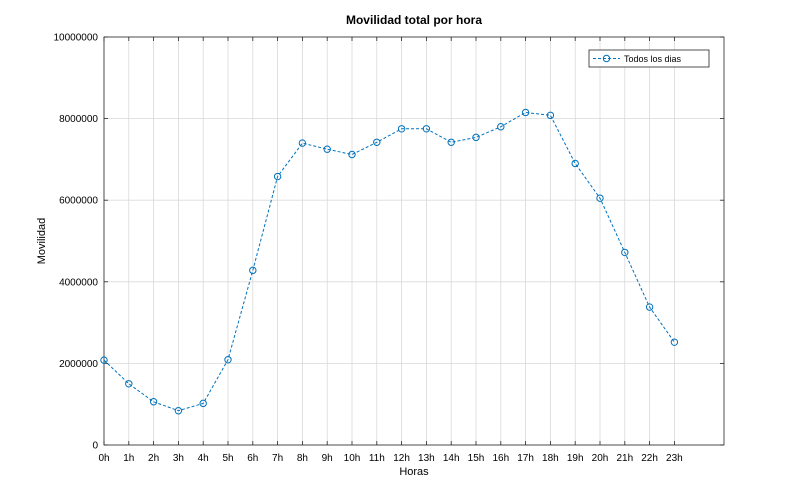 This screenshot has height=500, width=800. Describe the element at coordinates (476, 458) in the screenshot. I see `x-tick-label: 15h` at that location.